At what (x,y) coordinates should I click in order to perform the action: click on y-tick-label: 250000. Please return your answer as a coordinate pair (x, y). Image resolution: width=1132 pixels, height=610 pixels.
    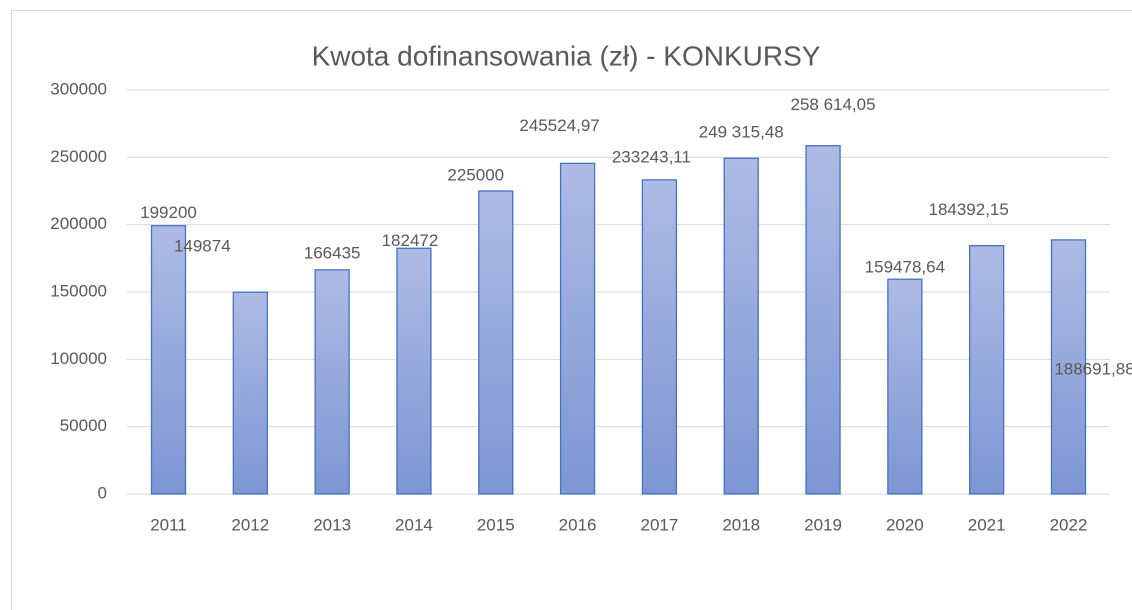
    Looking at the image, I should click on (78, 156).